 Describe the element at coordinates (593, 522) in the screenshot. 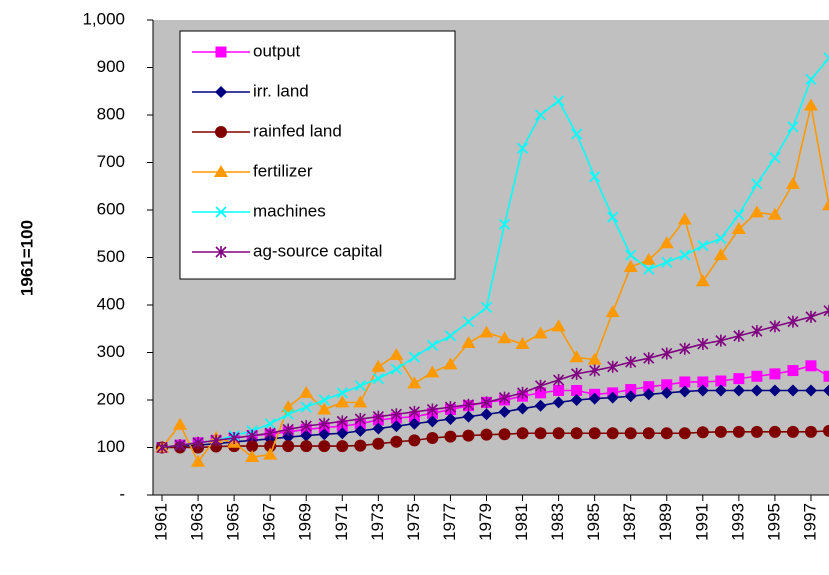

I see `x-tick-label: 1985` at that location.